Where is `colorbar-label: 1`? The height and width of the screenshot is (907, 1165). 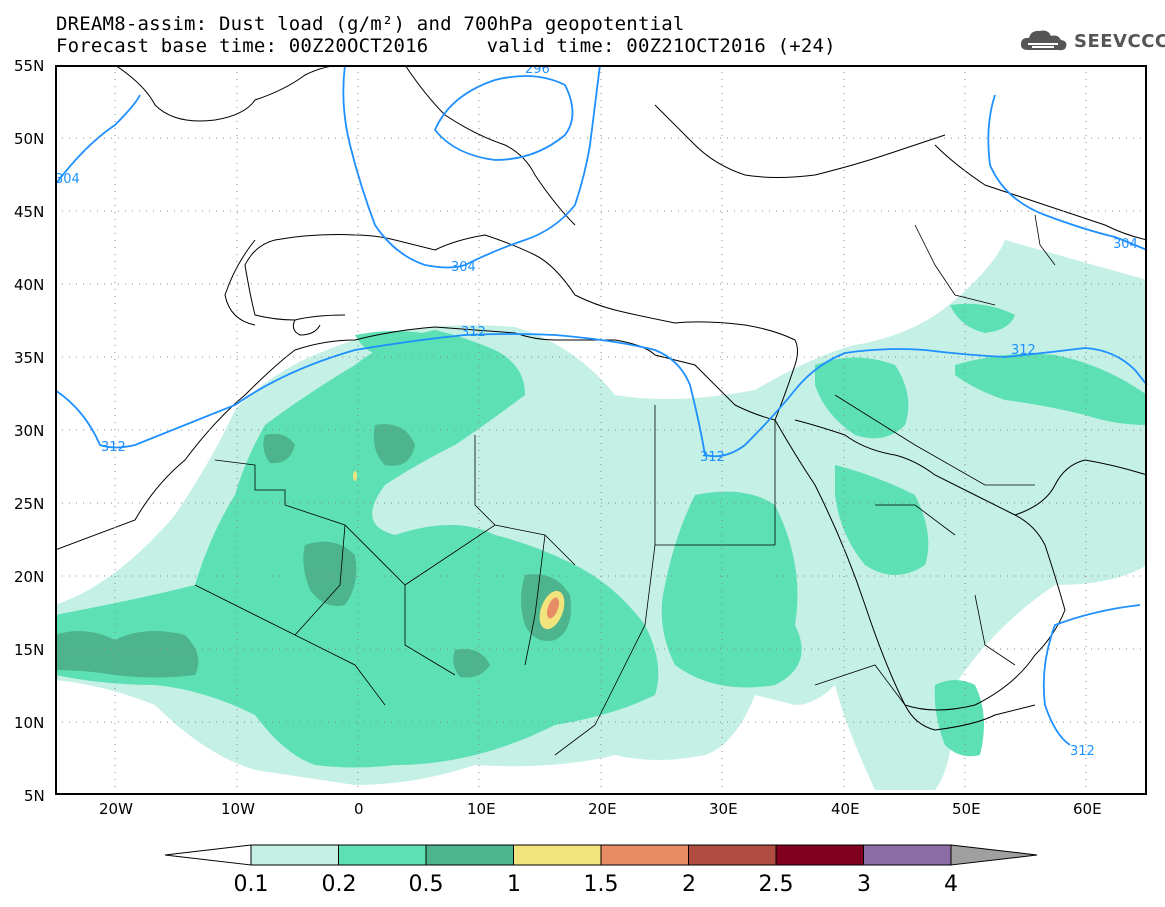 colorbar-label: 1 is located at coordinates (514, 884).